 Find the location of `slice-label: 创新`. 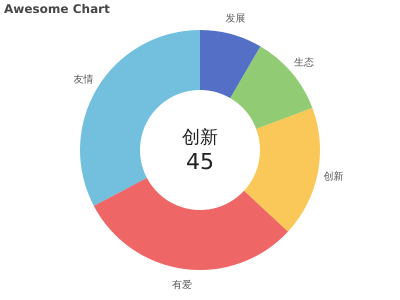

slice-label: 创新 is located at coordinates (333, 176).